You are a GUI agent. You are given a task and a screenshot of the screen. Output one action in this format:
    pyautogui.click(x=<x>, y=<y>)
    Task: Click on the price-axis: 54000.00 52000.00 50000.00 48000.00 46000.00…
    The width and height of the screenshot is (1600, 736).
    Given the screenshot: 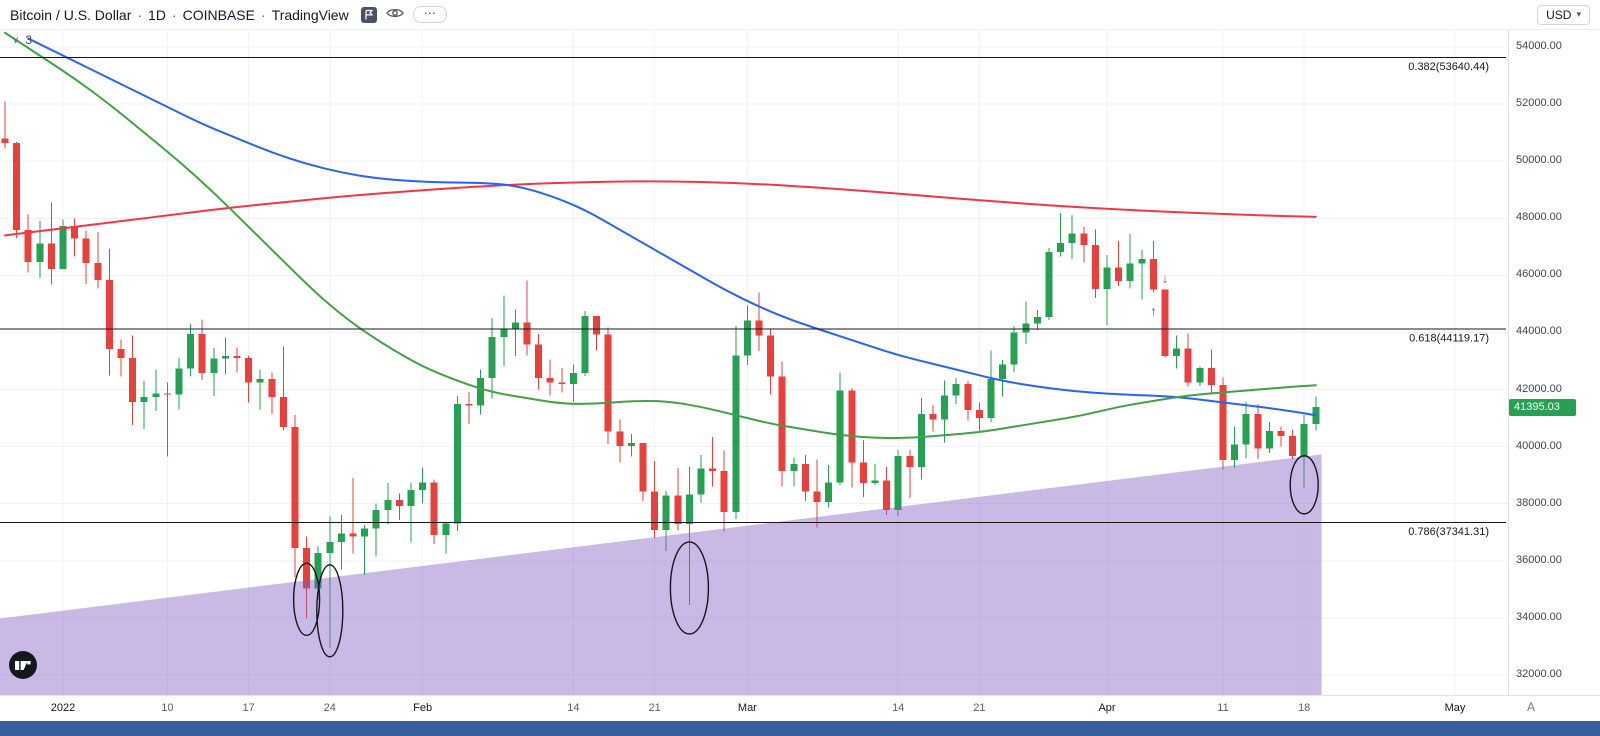 What is the action you would take?
    pyautogui.click(x=1554, y=362)
    